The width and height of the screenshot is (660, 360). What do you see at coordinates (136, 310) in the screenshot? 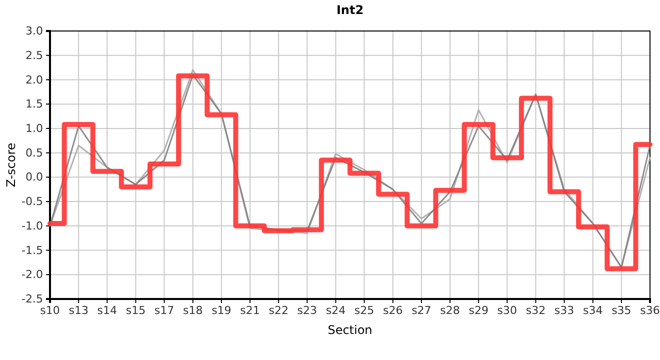
I see `x-tick-label: s15` at bounding box center [136, 310].